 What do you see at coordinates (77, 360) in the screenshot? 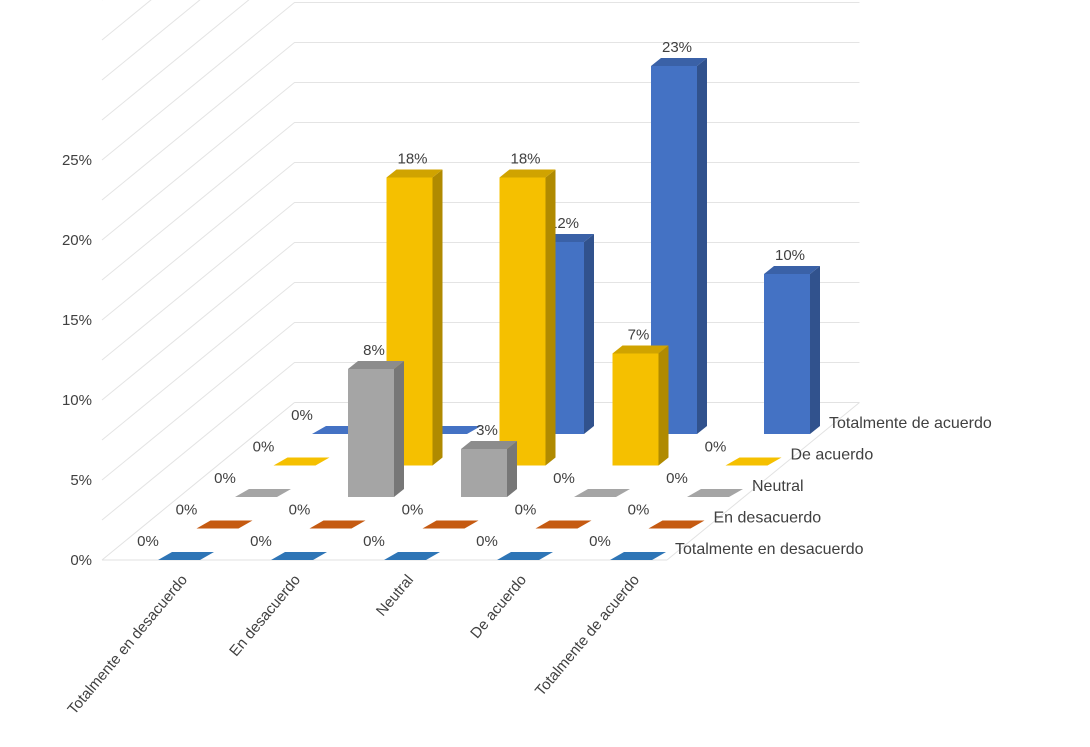
I see `y-axis-tick-labels: 0% 5% 10% 15% 20% 25%` at bounding box center [77, 360].